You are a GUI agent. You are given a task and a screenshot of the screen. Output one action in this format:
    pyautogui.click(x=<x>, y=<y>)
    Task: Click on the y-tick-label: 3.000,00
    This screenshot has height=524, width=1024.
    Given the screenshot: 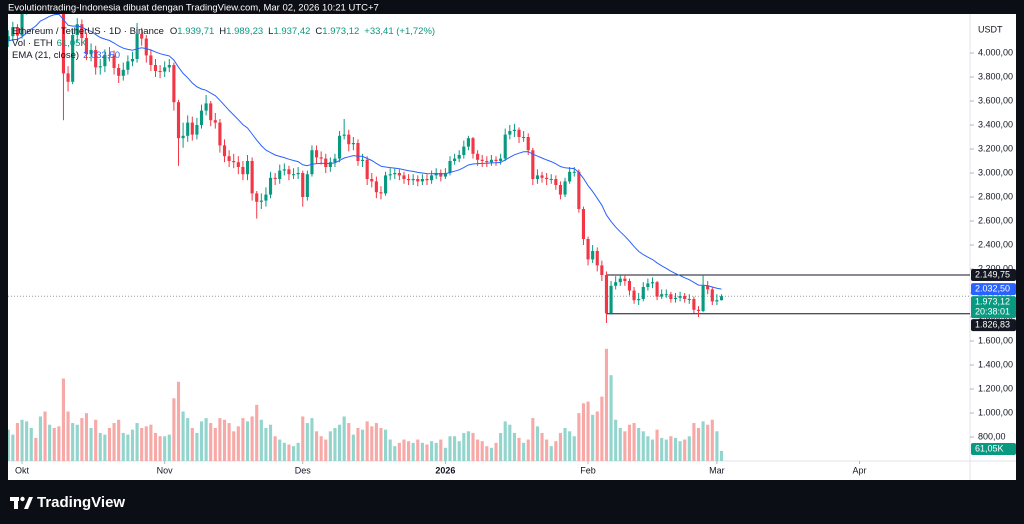 What is the action you would take?
    pyautogui.click(x=995, y=172)
    